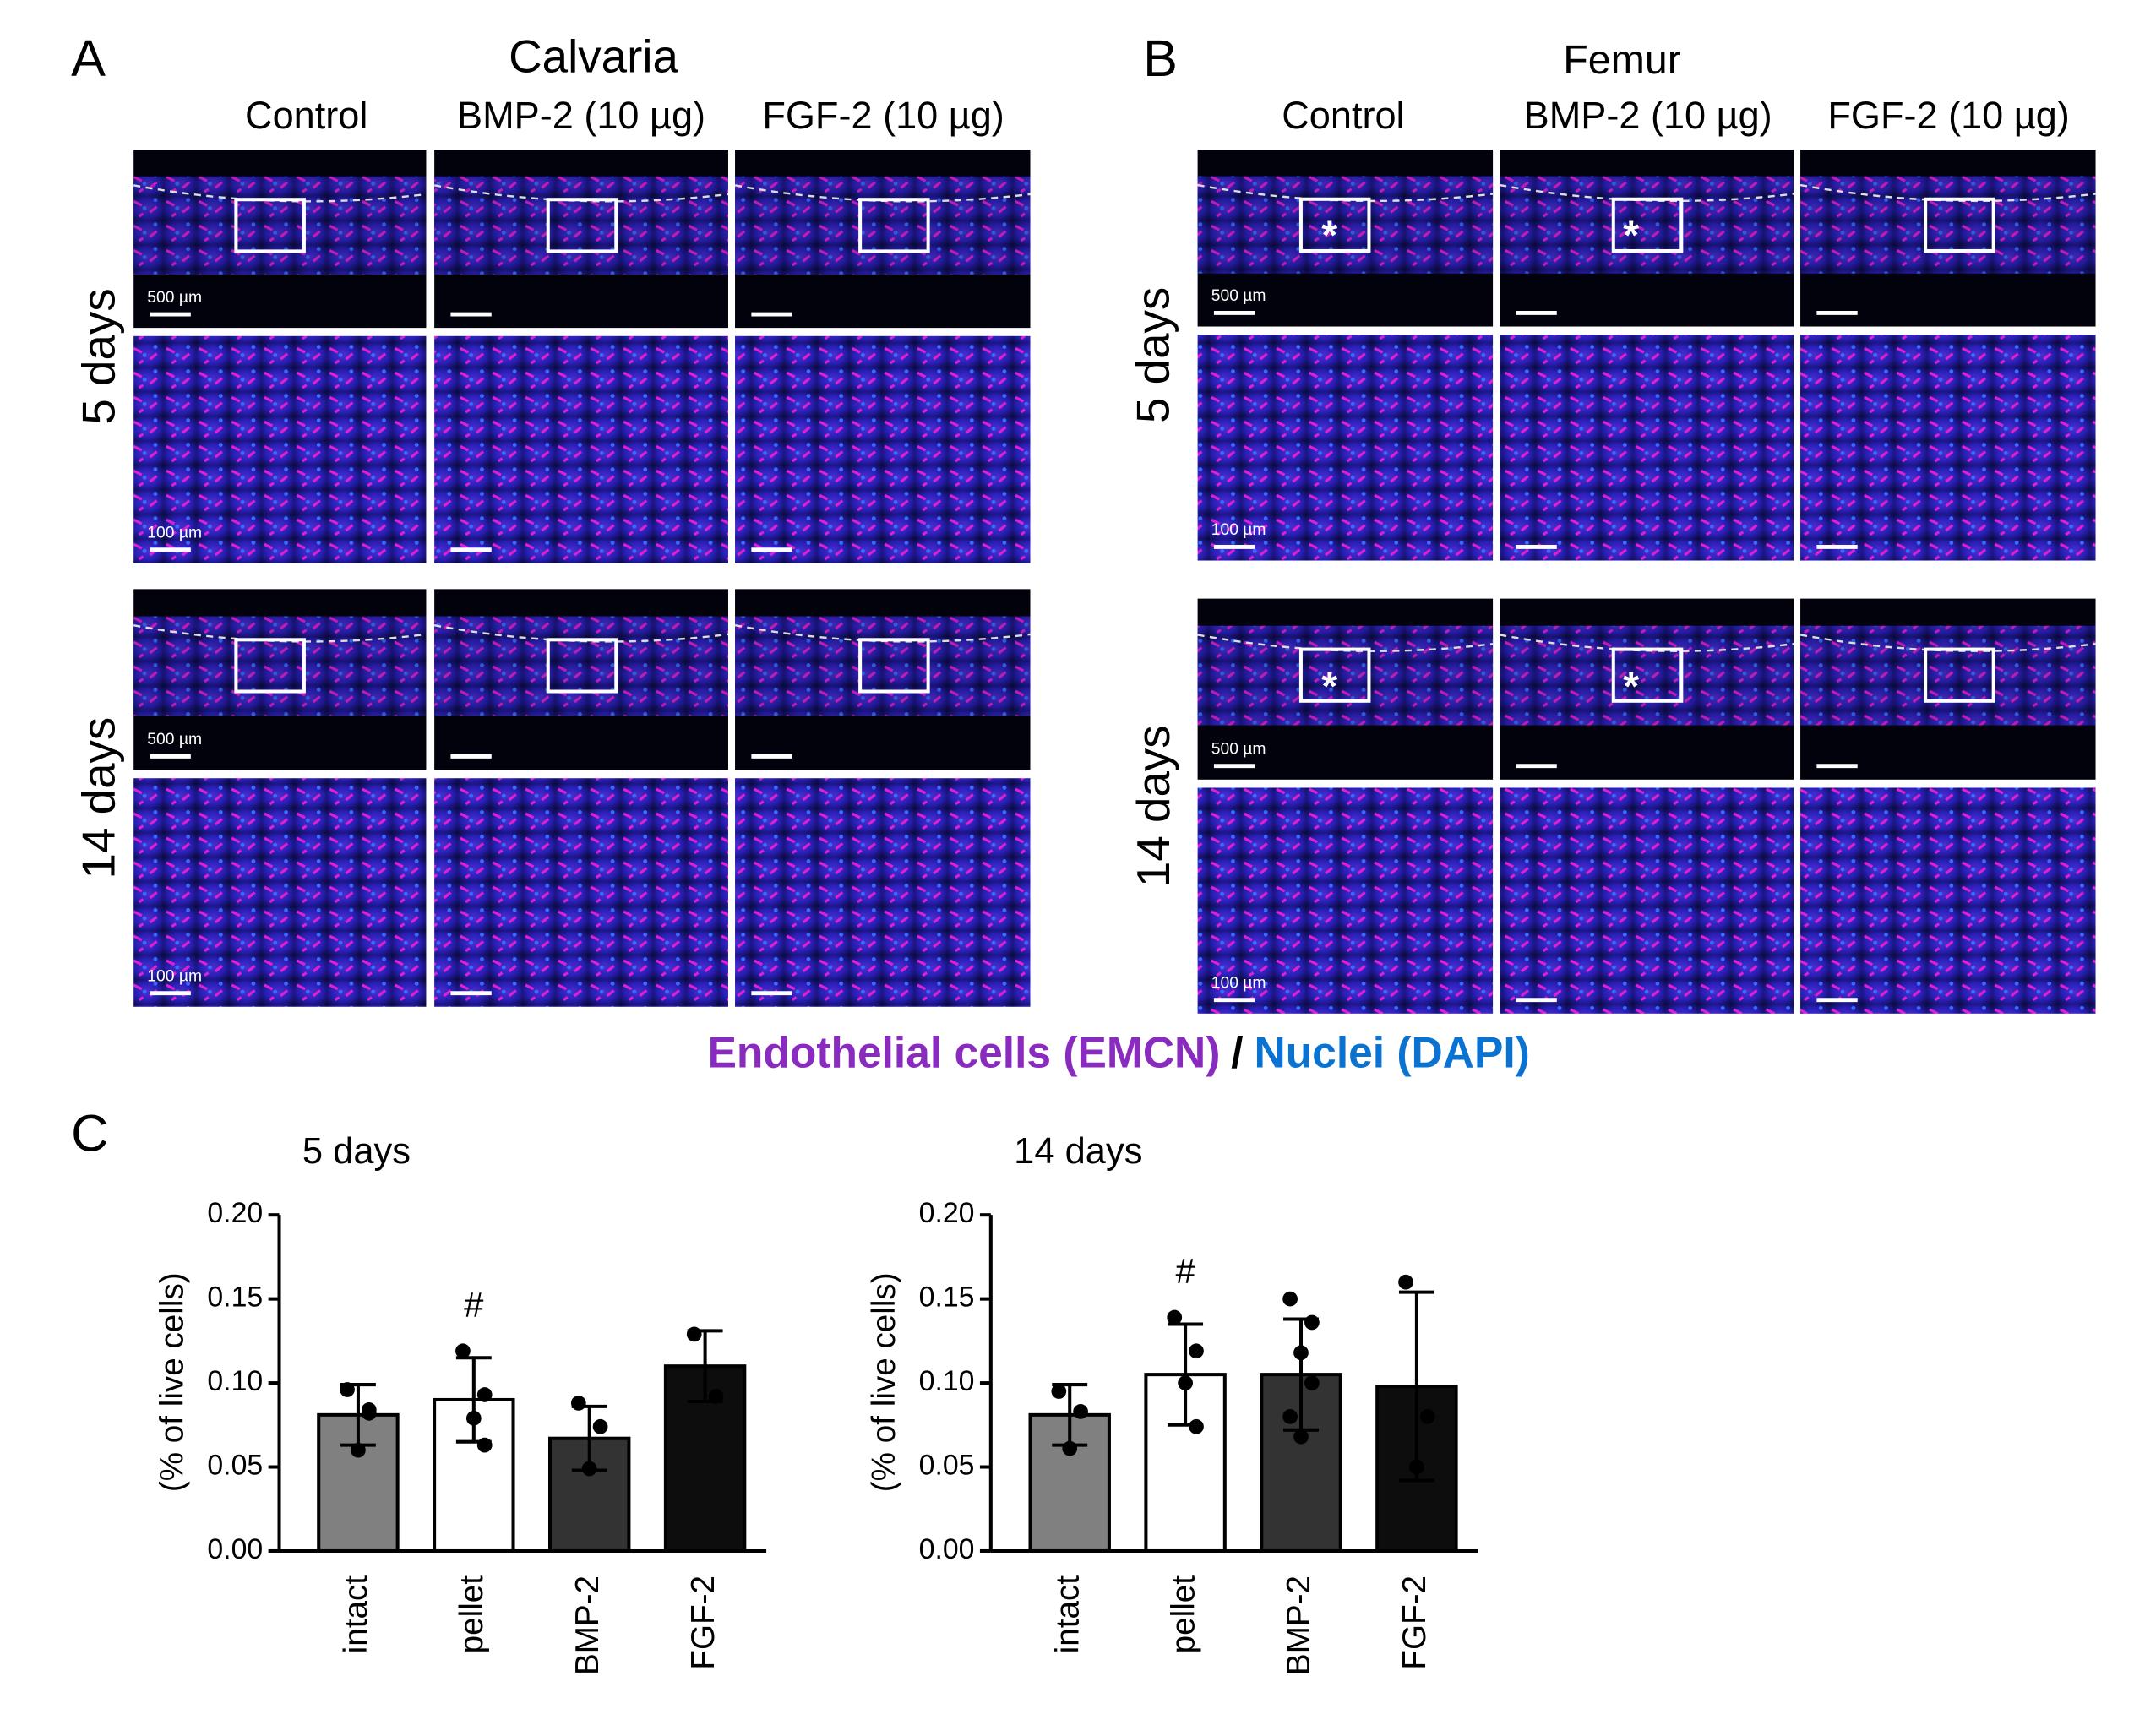 This screenshot has height=1736, width=2134. Describe the element at coordinates (1414, 1622) in the screenshot. I see `x-tick-label: FGF-2` at that location.